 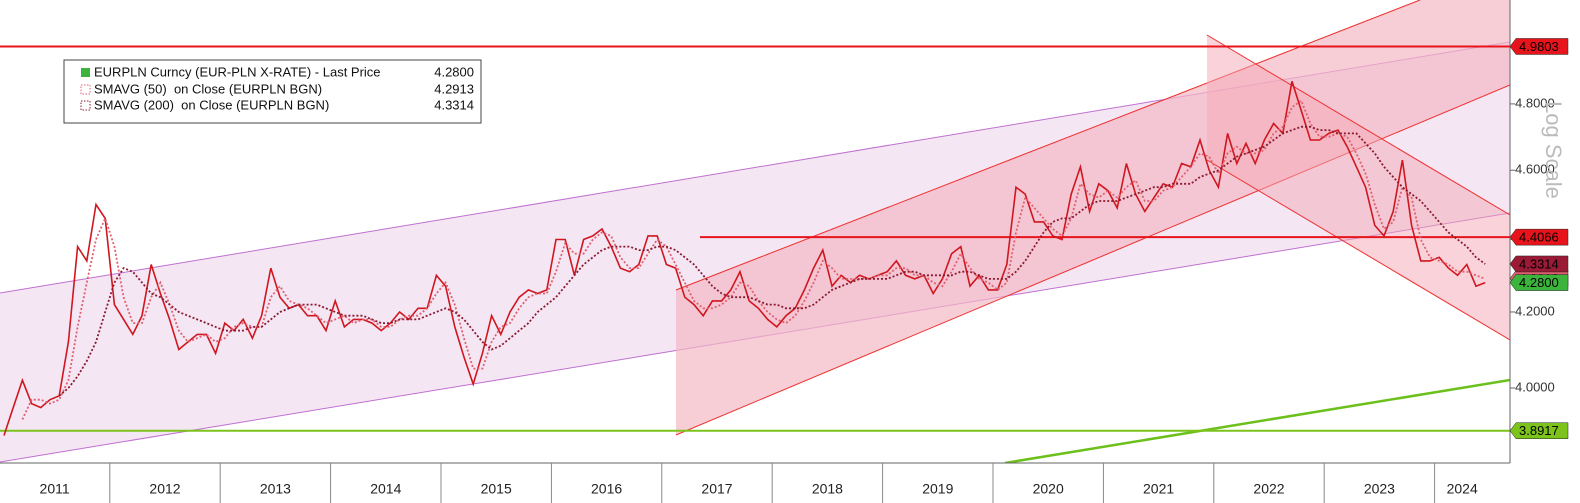 I want to click on tag-label: 3.8917, so click(x=1539, y=430).